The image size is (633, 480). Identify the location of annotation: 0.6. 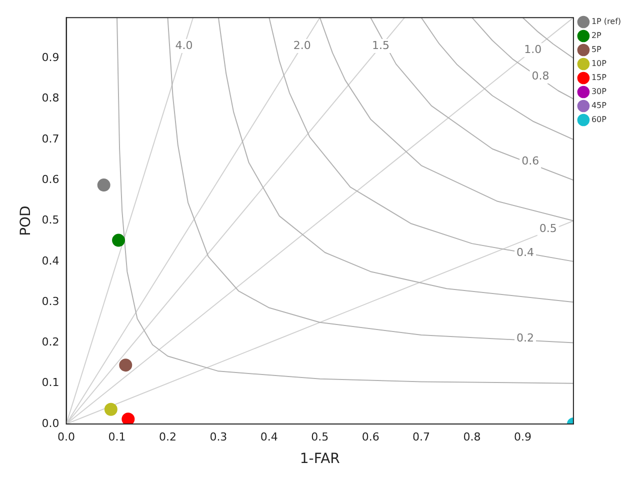
(531, 161).